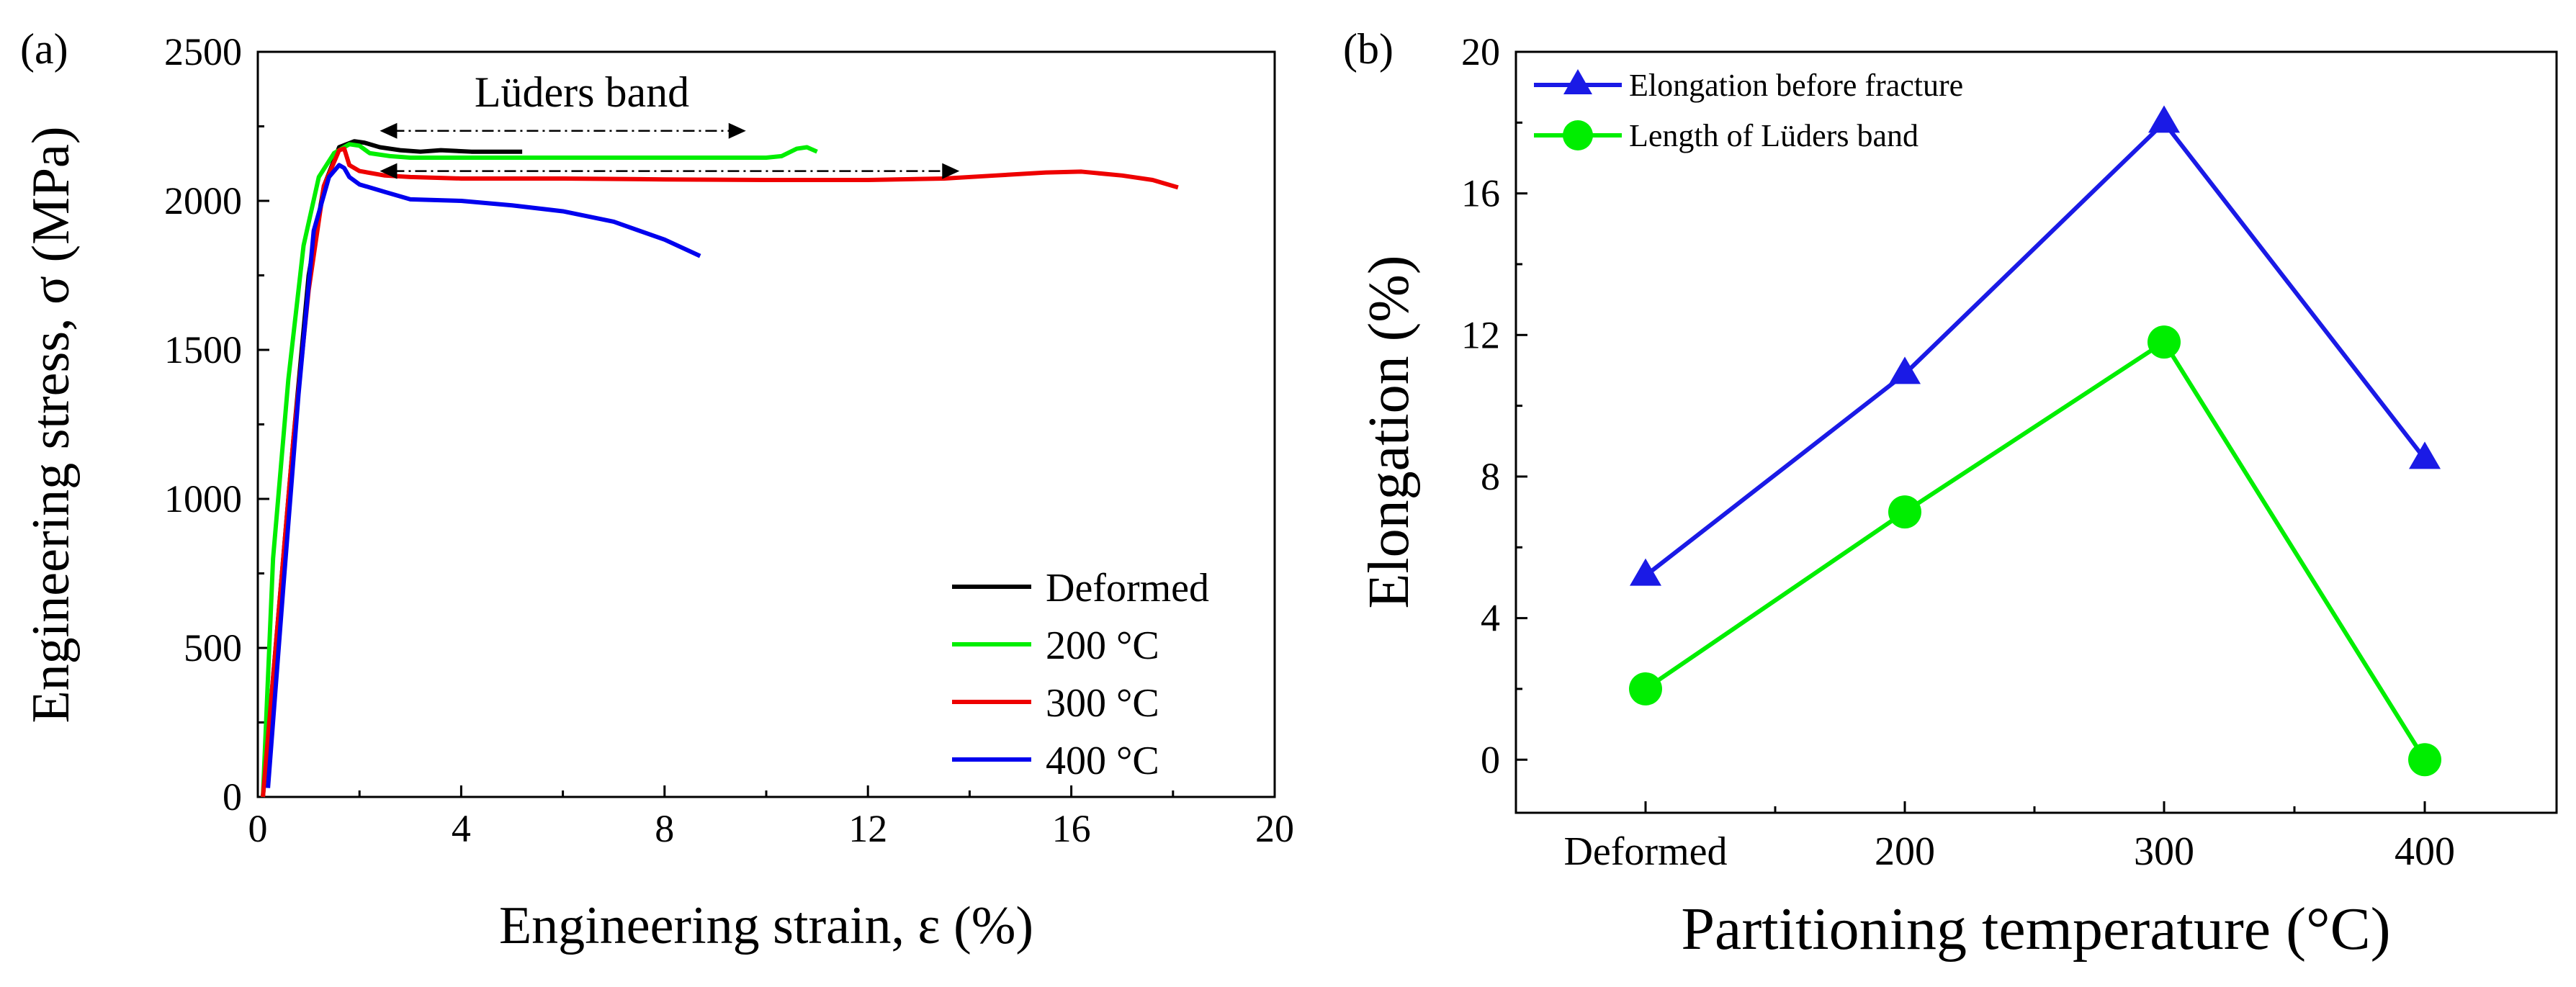 This screenshot has height=987, width=2576. What do you see at coordinates (2425, 851) in the screenshot?
I see `x-tick-label-b: 400` at bounding box center [2425, 851].